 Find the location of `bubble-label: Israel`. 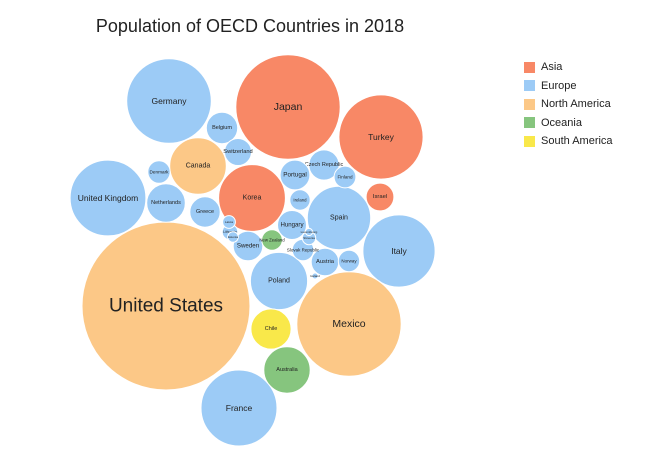

bubble-label: Israel is located at coordinates (380, 197).